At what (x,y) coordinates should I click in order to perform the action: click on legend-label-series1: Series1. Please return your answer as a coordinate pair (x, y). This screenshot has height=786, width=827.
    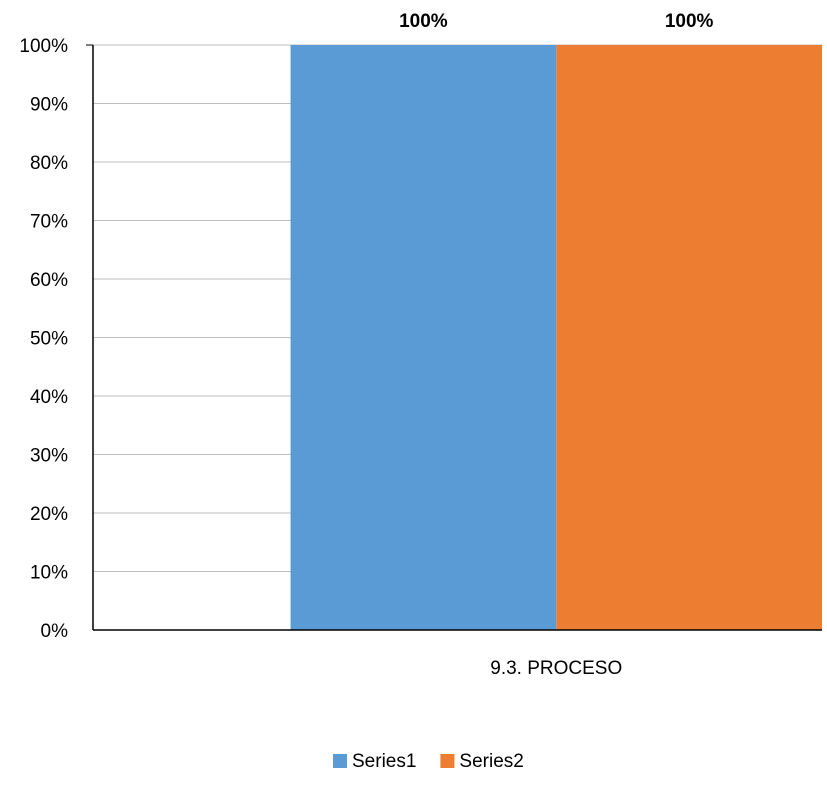
    Looking at the image, I should click on (384, 761).